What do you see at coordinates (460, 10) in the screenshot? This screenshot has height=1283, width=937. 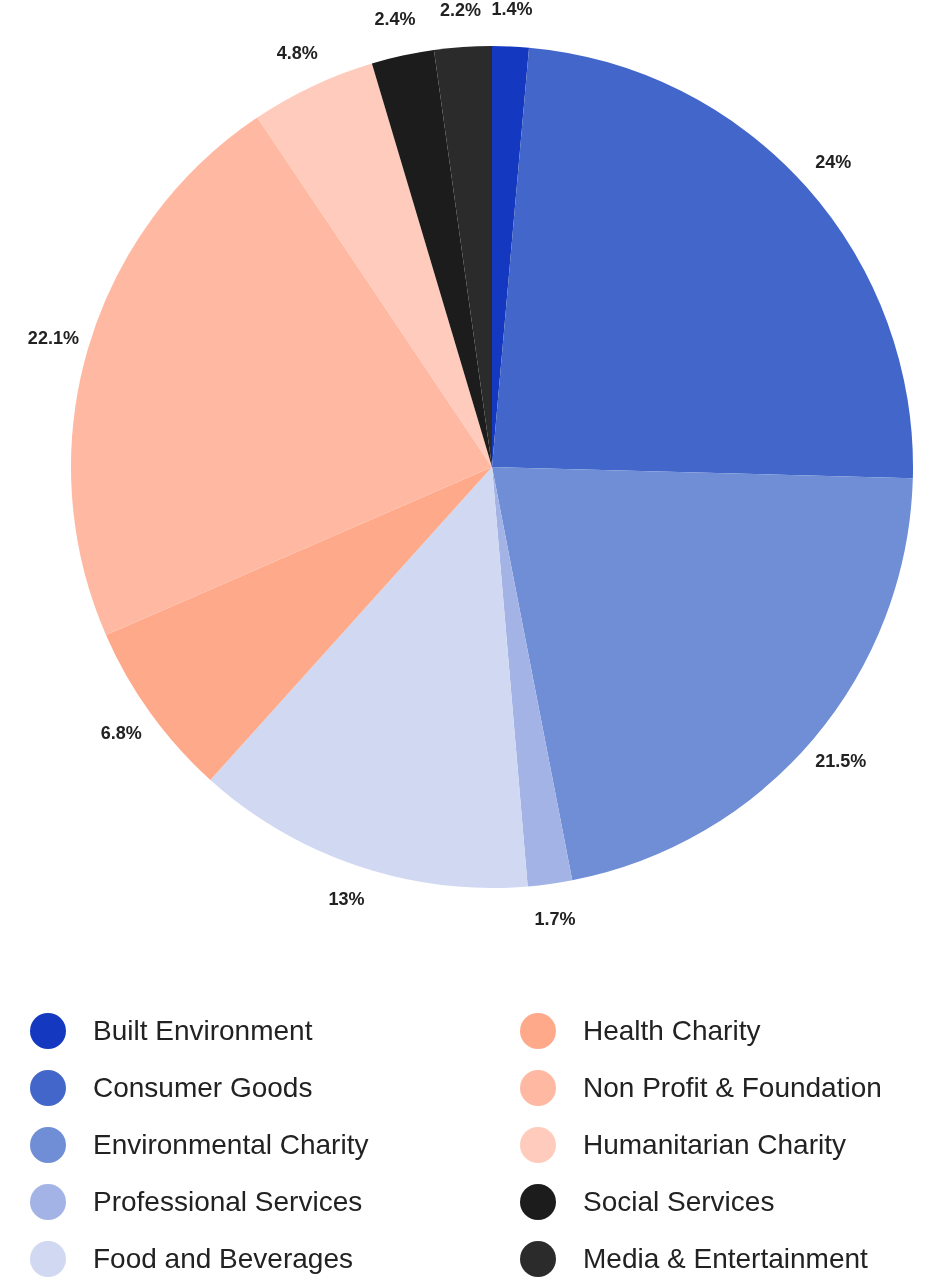 I see `data-label: 2.2%` at bounding box center [460, 10].